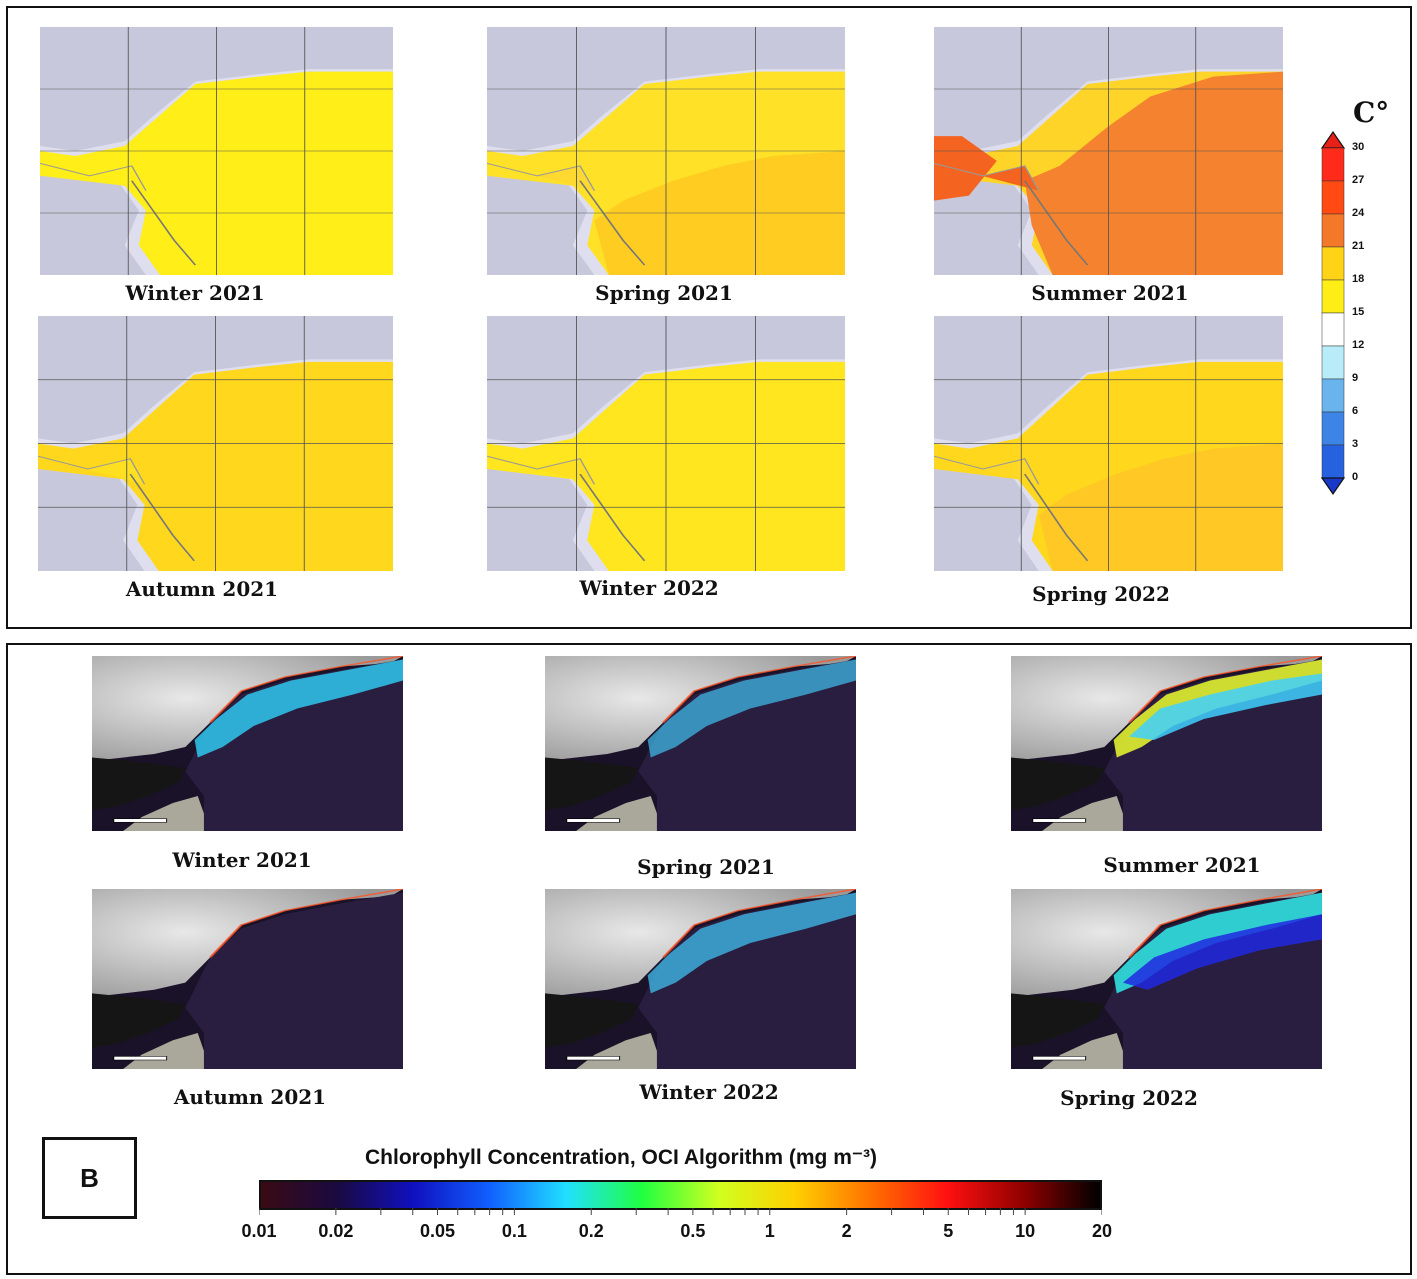 The width and height of the screenshot is (1417, 1279). Describe the element at coordinates (1358, 213) in the screenshot. I see `sst-colorbar-tick: 24` at that location.